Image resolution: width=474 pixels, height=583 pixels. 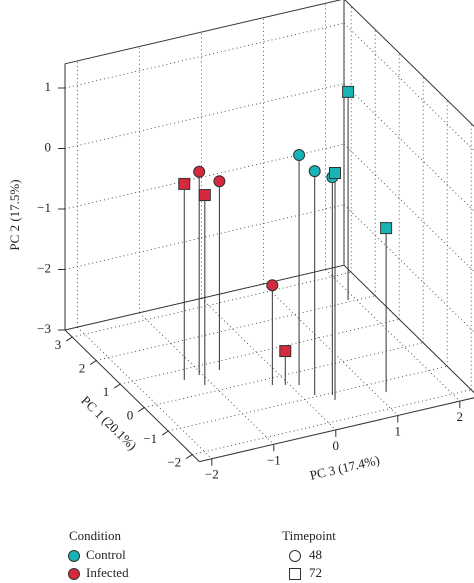 What do you see at coordinates (58, 344) in the screenshot?
I see `x-tick-label: 3` at bounding box center [58, 344].